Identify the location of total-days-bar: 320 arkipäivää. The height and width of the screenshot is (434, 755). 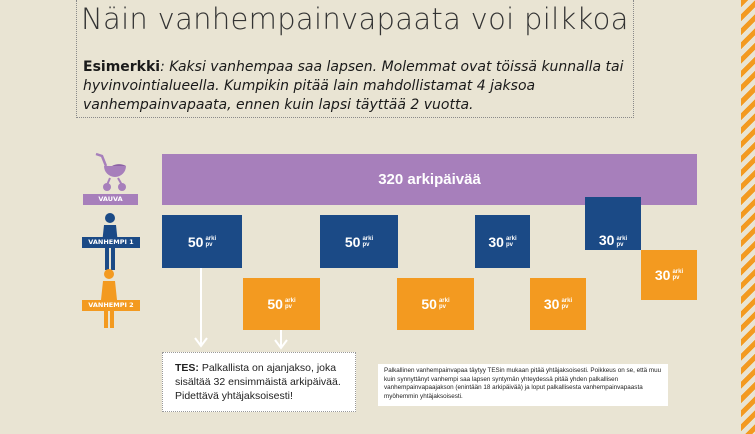
(429, 179).